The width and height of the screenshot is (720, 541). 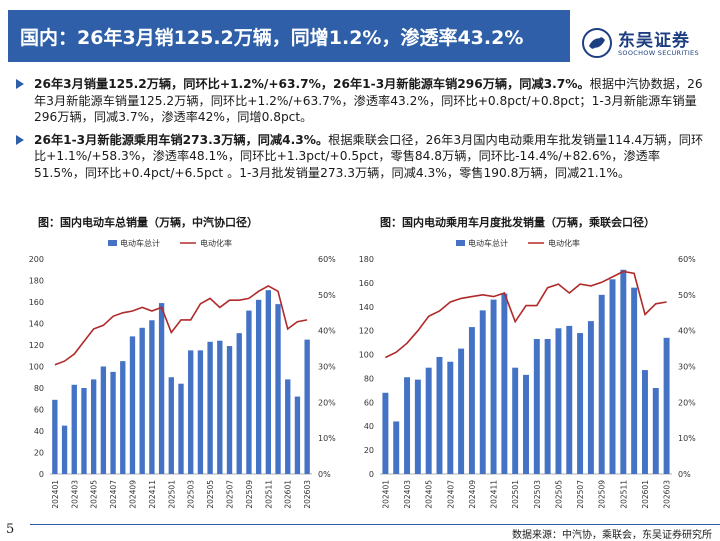 I want to click on logo-name-en: SOOCHOW SECURITIES, so click(x=658, y=53).